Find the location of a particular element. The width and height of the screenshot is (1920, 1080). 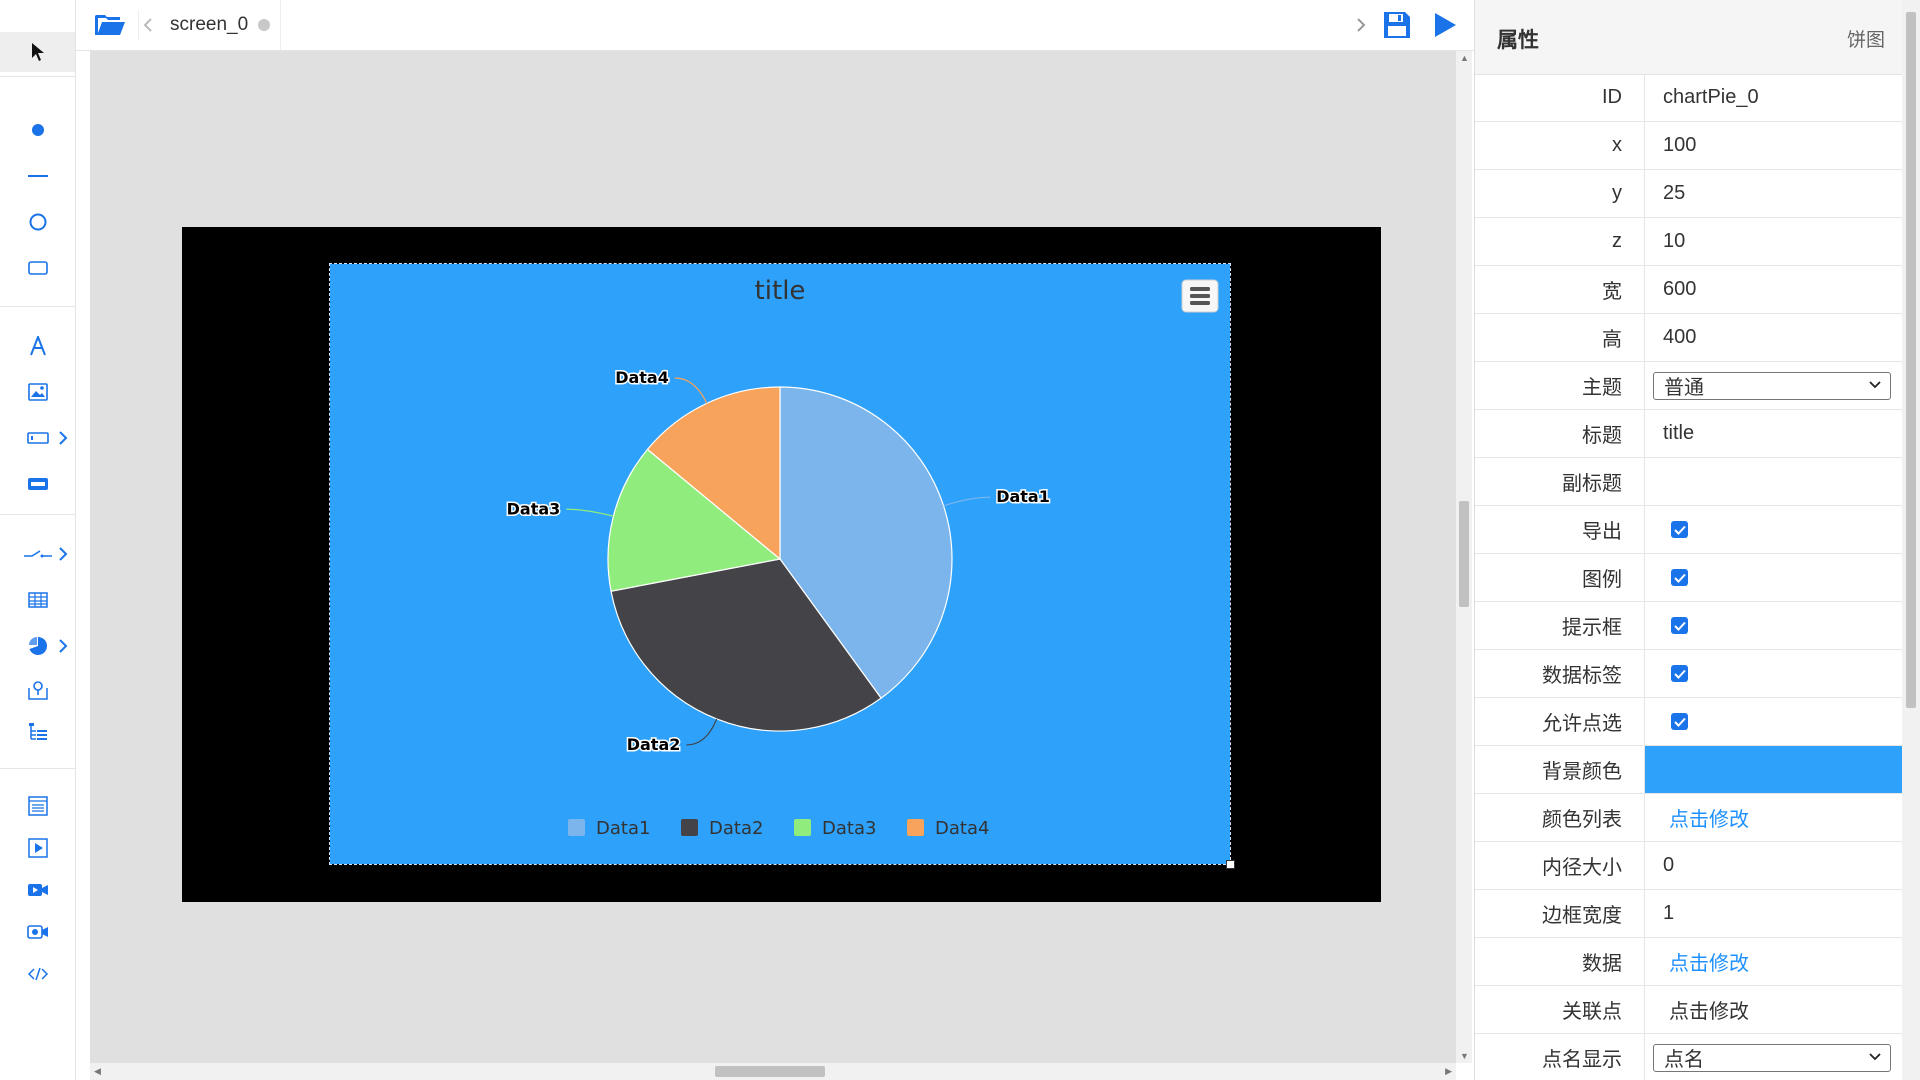

prop-row-subtitle: 副标题 is located at coordinates (1689, 482).